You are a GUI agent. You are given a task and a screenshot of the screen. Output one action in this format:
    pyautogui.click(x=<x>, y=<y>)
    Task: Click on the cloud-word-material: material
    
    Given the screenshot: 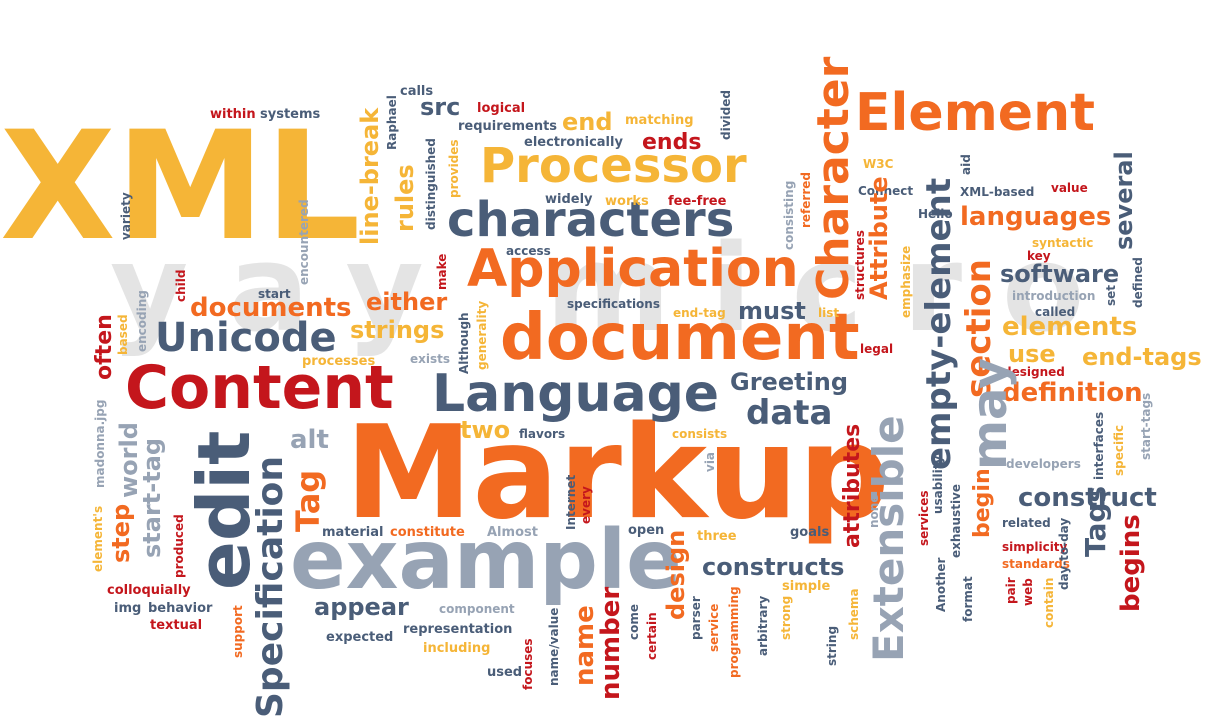 What is the action you would take?
    pyautogui.click(x=353, y=532)
    